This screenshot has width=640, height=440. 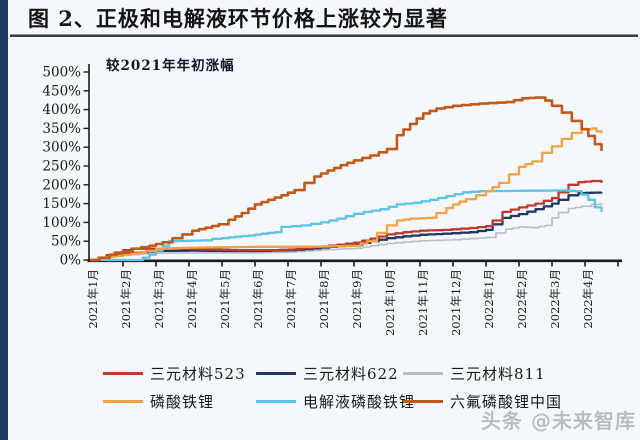 I want to click on x-tick-label: 2021年4月, so click(x=192, y=299).